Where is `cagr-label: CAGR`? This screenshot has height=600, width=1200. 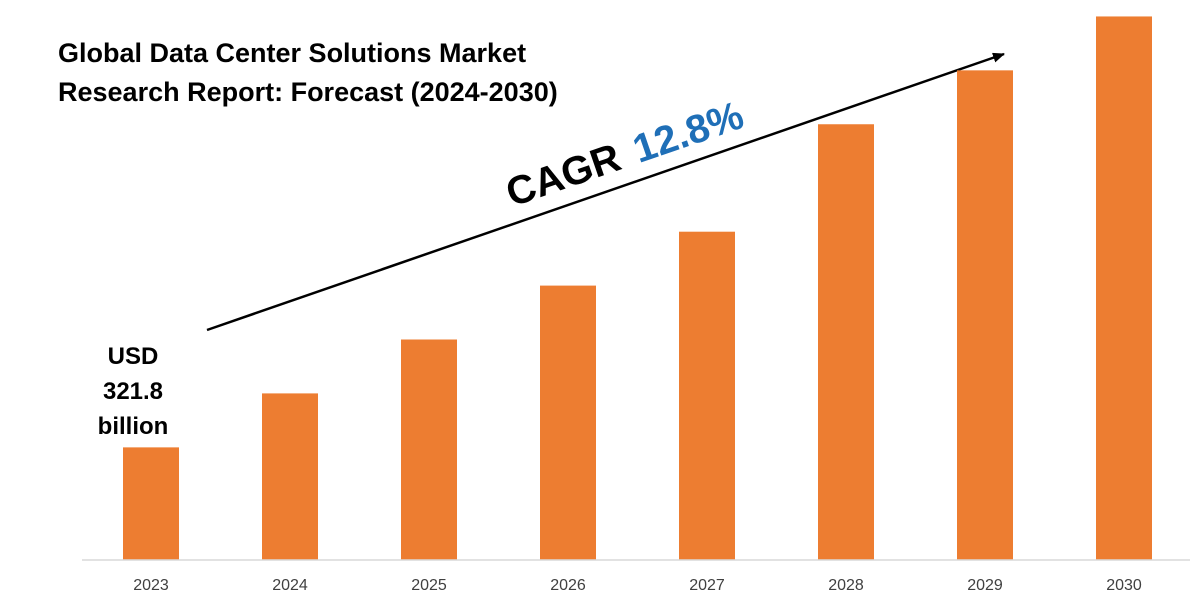
cagr-label: CAGR is located at coordinates (564, 176).